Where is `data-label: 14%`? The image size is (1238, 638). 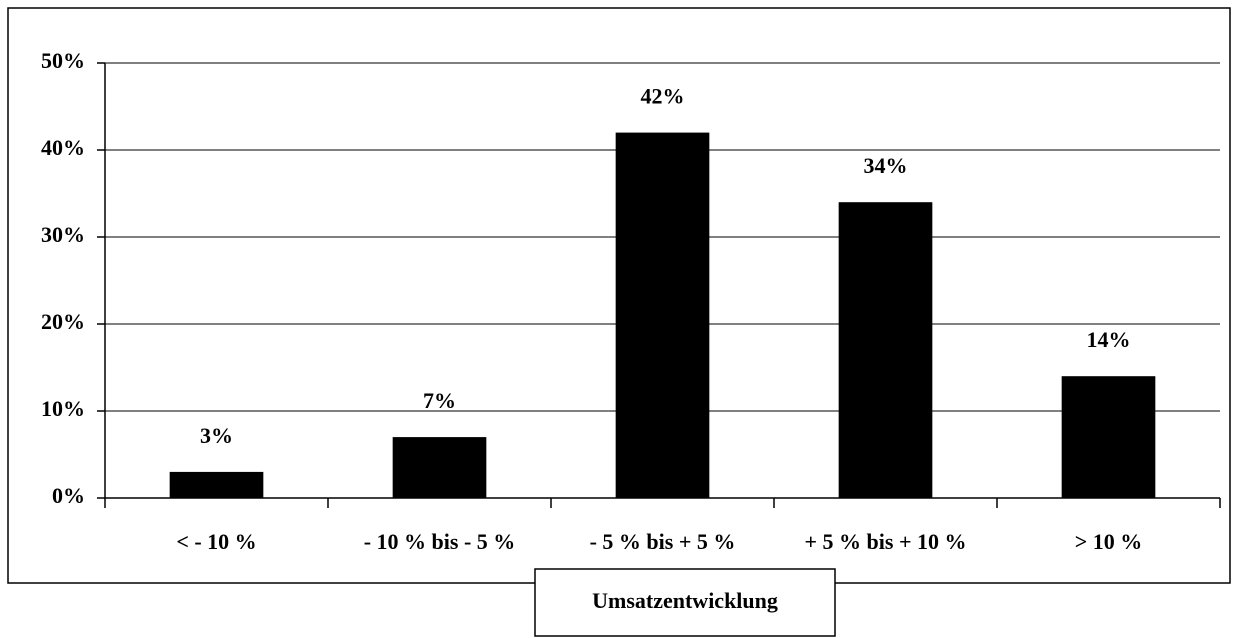 data-label: 14% is located at coordinates (1109, 339).